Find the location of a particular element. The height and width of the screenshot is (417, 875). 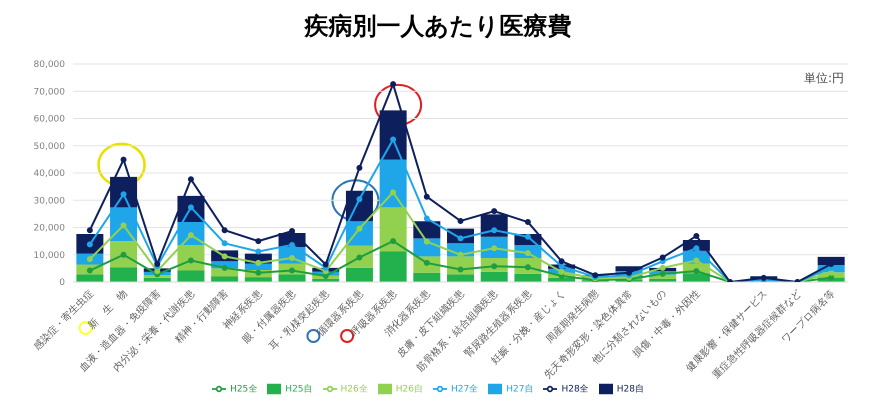

annotation: 単位:円 is located at coordinates (824, 78).